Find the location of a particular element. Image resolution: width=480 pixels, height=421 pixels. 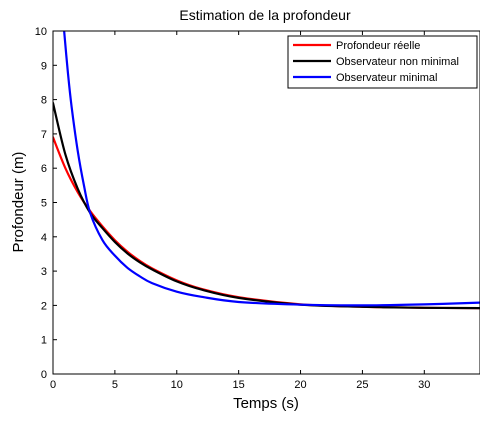

y-tick-label: 5 is located at coordinates (44, 204).